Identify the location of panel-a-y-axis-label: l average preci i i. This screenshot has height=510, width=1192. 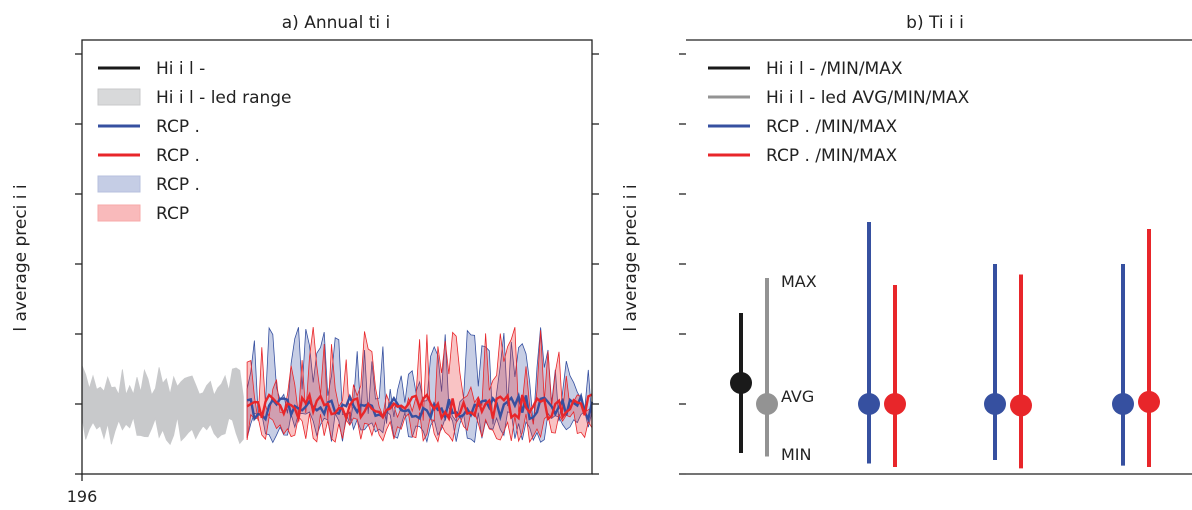
(21, 257).